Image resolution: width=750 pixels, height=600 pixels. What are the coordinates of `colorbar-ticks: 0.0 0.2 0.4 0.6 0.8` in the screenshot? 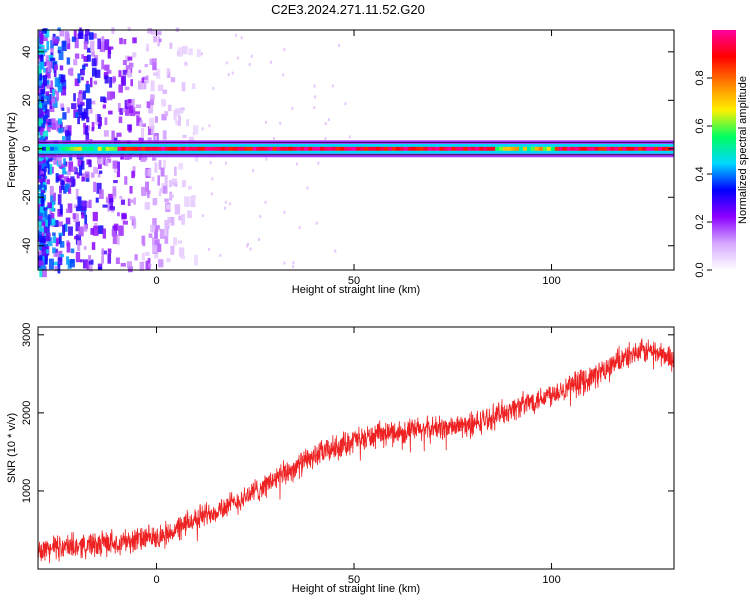 It's located at (703, 174).